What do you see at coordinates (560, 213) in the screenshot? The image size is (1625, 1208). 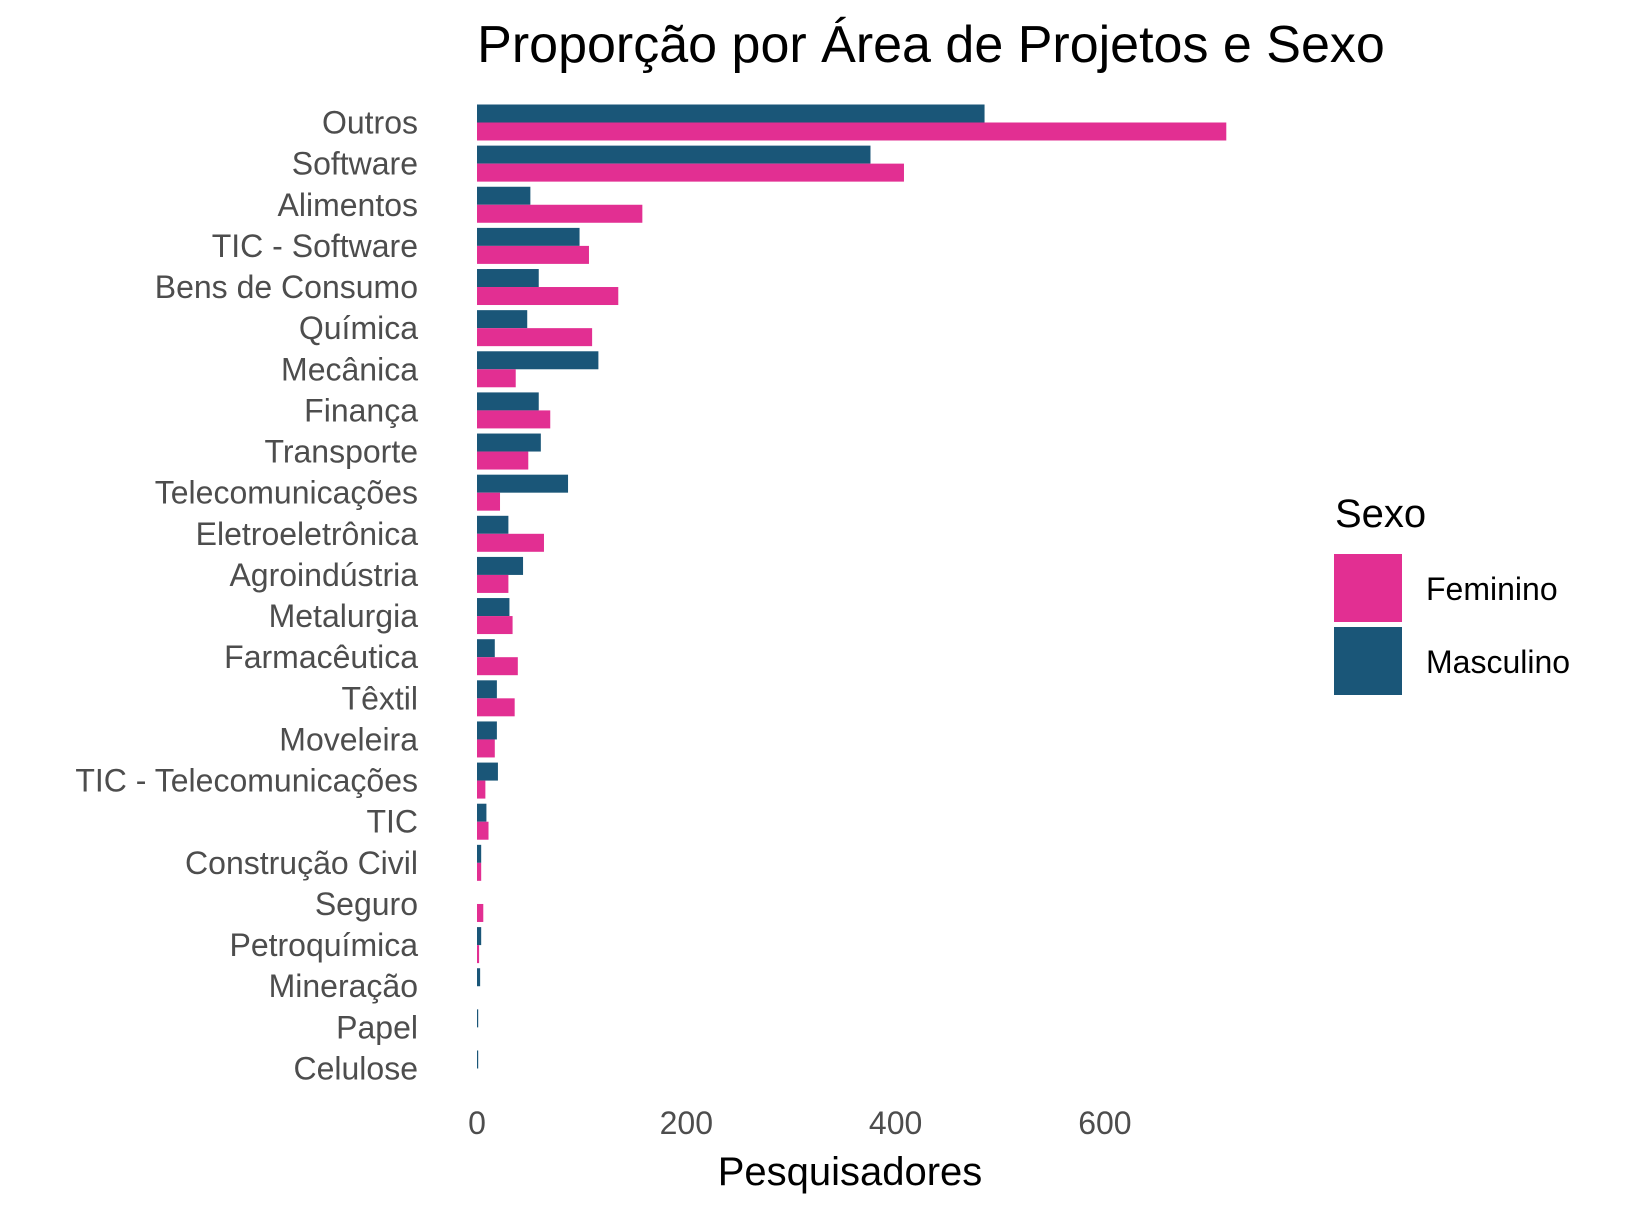 I see `bar-feminino-alimentos` at bounding box center [560, 213].